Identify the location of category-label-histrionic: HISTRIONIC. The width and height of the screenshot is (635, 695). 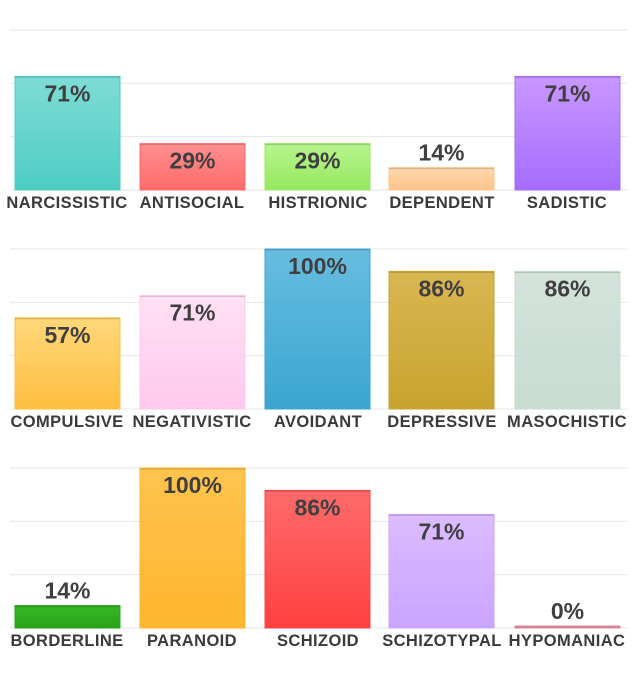
(317, 203).